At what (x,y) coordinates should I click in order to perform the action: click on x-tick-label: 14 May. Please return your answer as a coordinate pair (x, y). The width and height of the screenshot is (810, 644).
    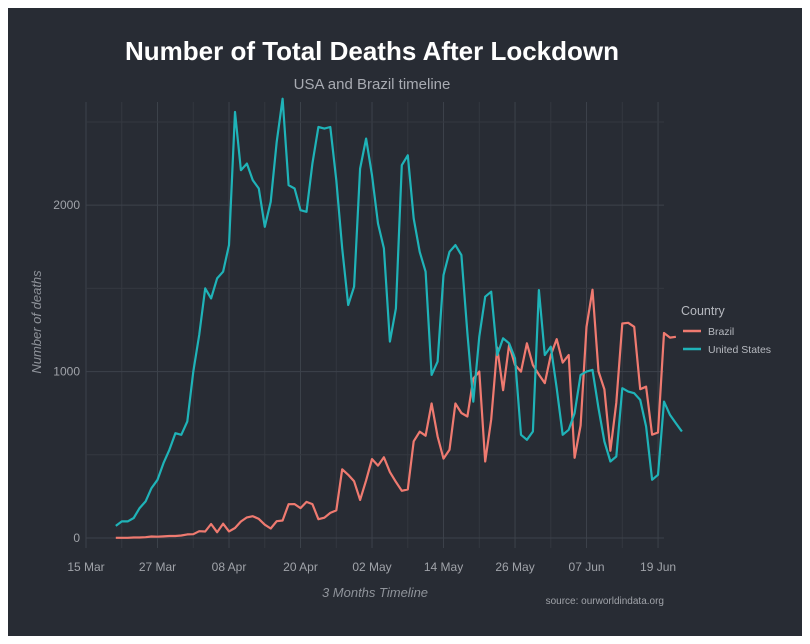
    Looking at the image, I should click on (443, 567).